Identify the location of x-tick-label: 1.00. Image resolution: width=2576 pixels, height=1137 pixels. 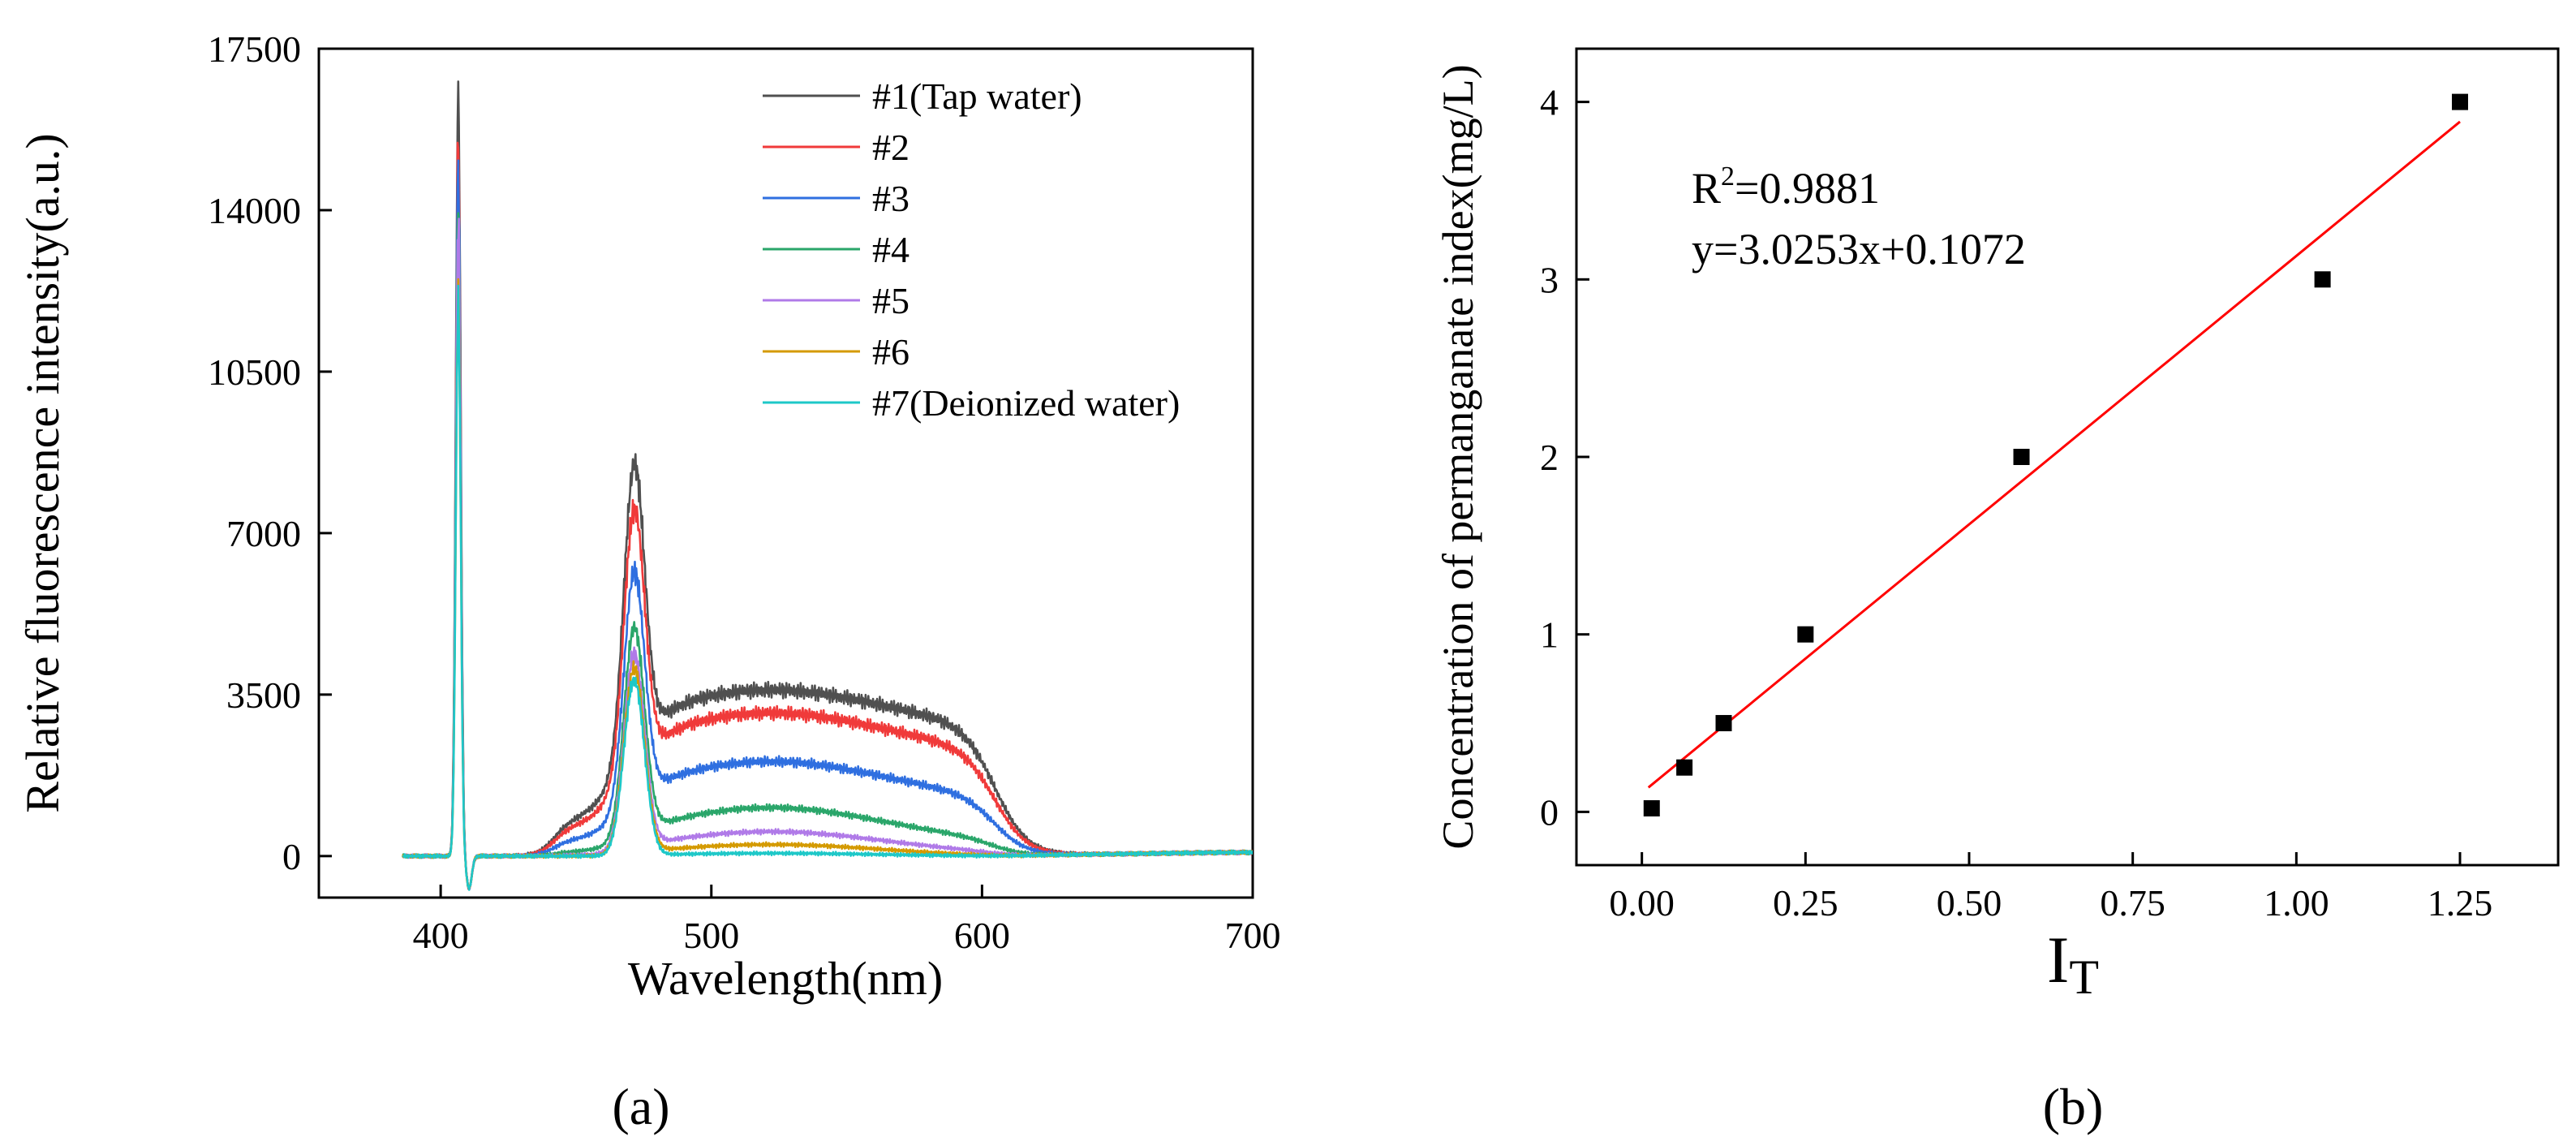
(2296, 903).